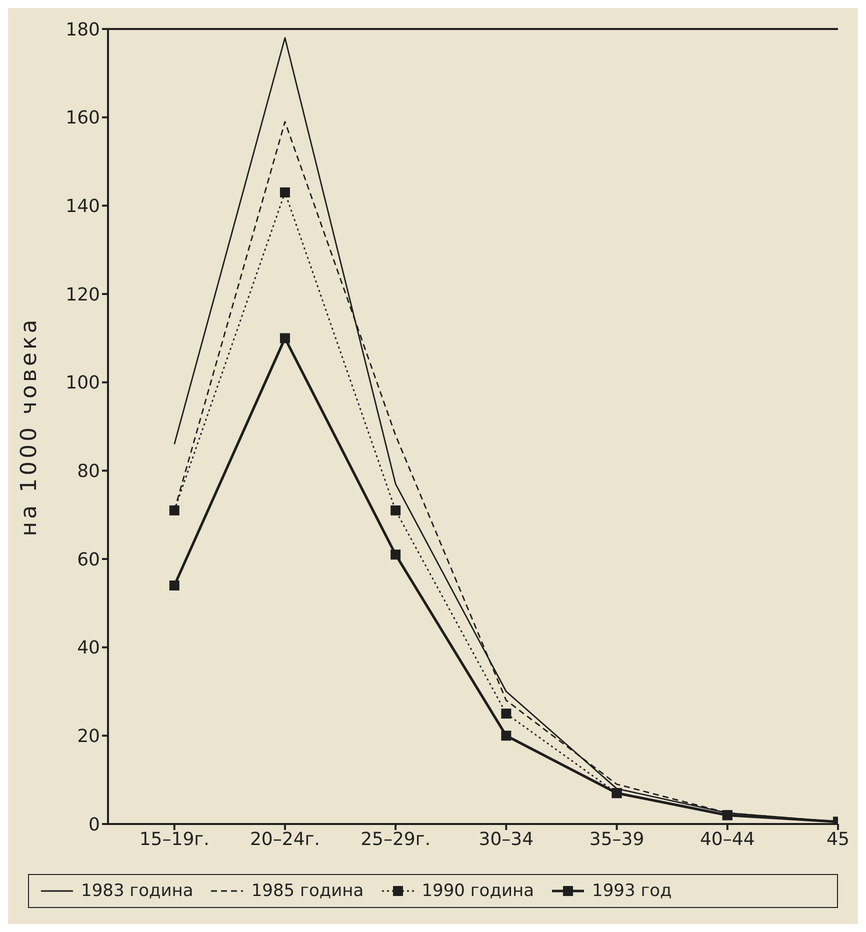  Describe the element at coordinates (83, 383) in the screenshot. I see `y-tick-label: 100` at that location.